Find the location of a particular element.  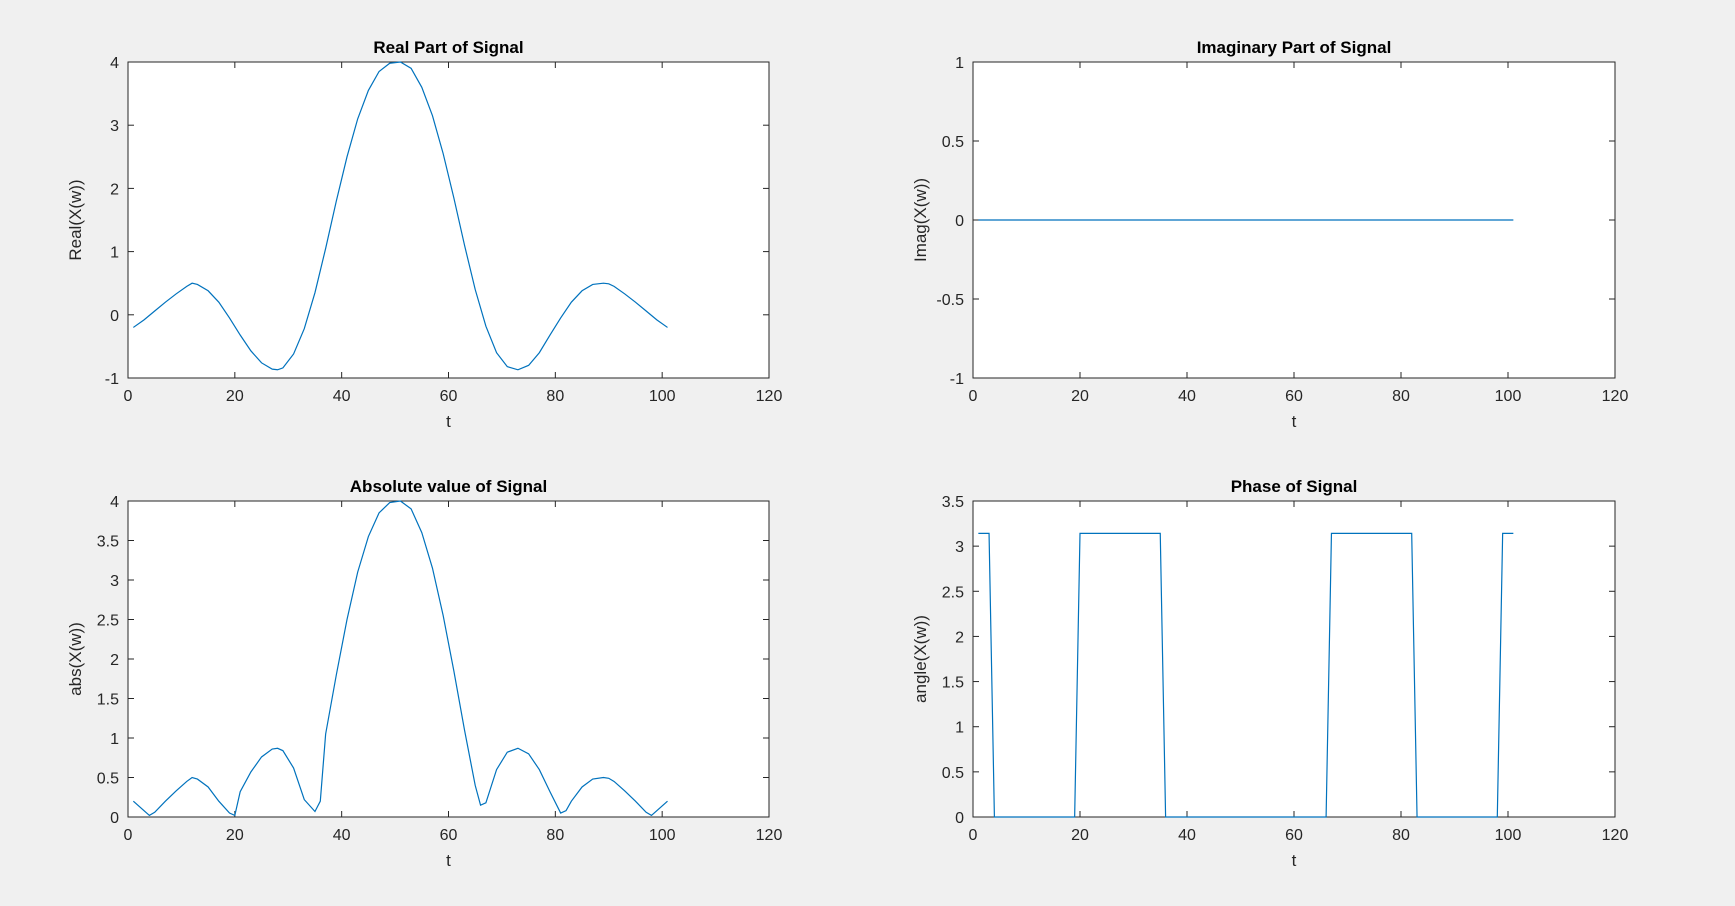

y-axis-label: abs(X(w)) is located at coordinates (75, 659).